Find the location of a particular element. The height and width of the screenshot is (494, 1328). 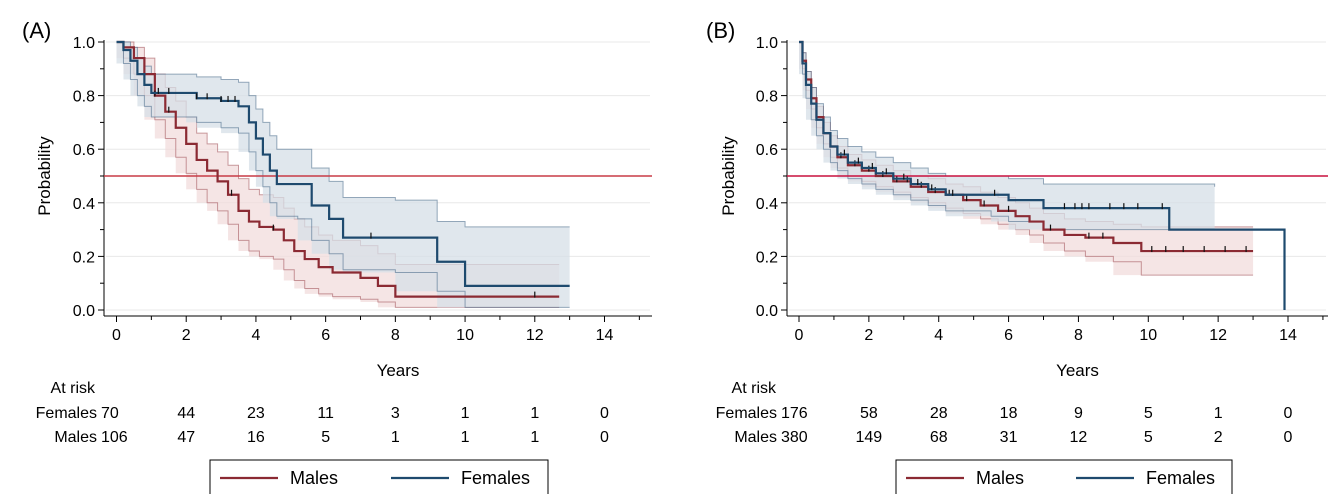

at-risk-count-females: 176 is located at coordinates (794, 413).